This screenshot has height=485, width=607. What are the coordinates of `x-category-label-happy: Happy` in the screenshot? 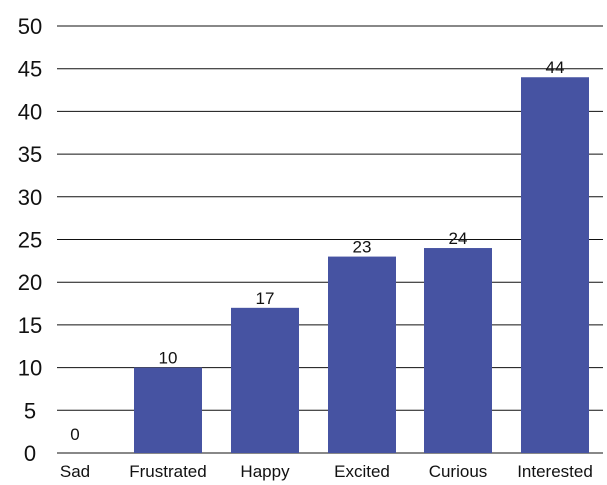 It's located at (265, 471).